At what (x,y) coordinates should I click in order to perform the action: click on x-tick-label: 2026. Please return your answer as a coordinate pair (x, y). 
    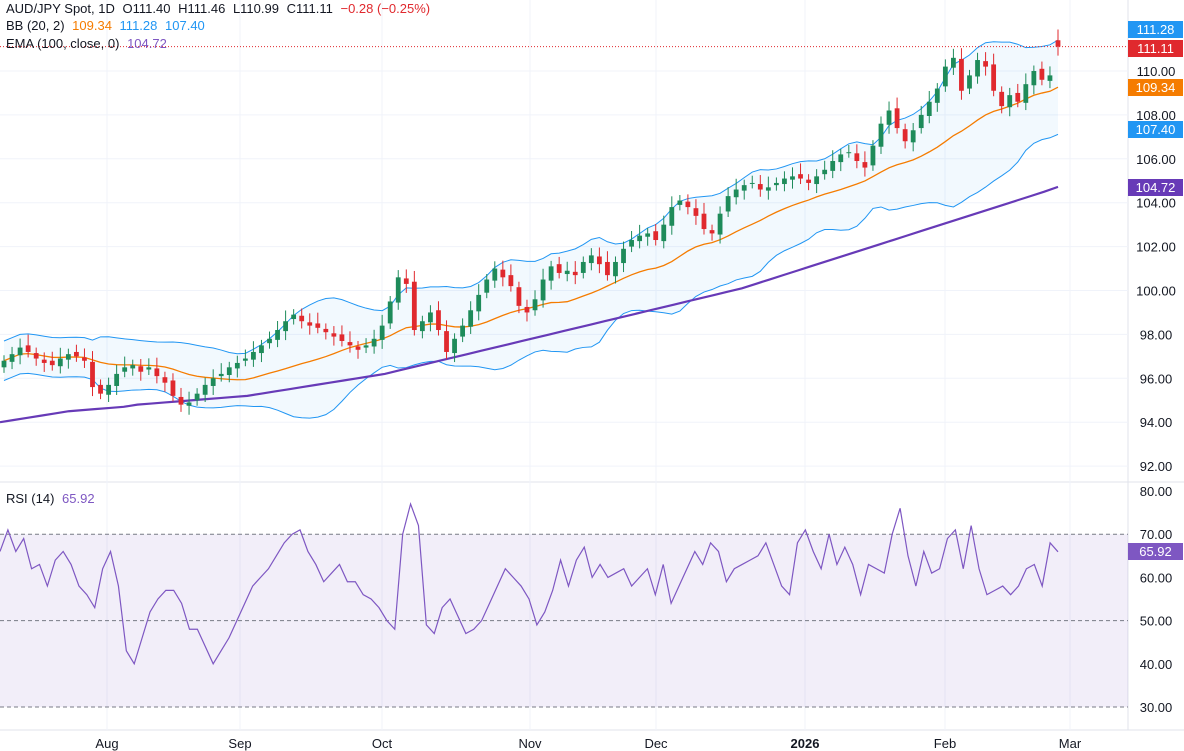
    Looking at the image, I should click on (805, 743).